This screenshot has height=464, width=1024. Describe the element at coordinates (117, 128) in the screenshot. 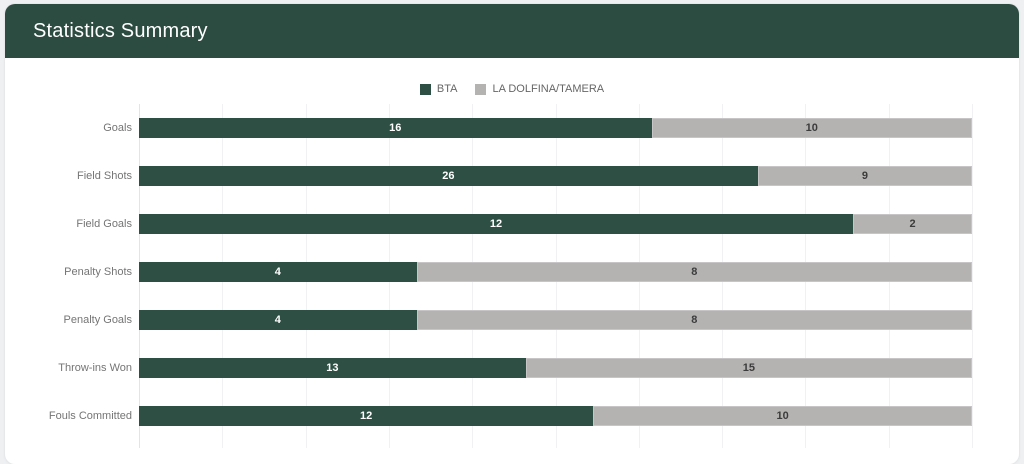

I see `category-label: Goals` at that location.